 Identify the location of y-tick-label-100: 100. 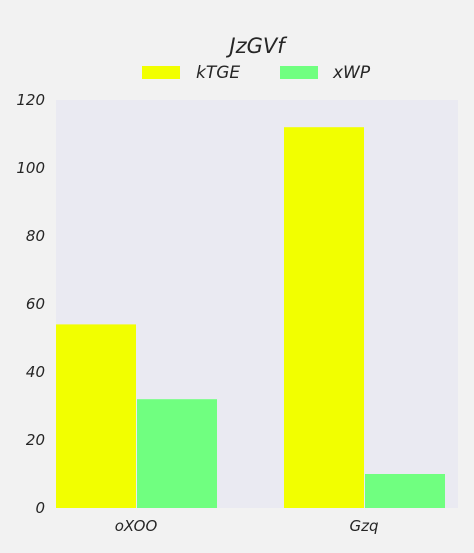
(30, 168).